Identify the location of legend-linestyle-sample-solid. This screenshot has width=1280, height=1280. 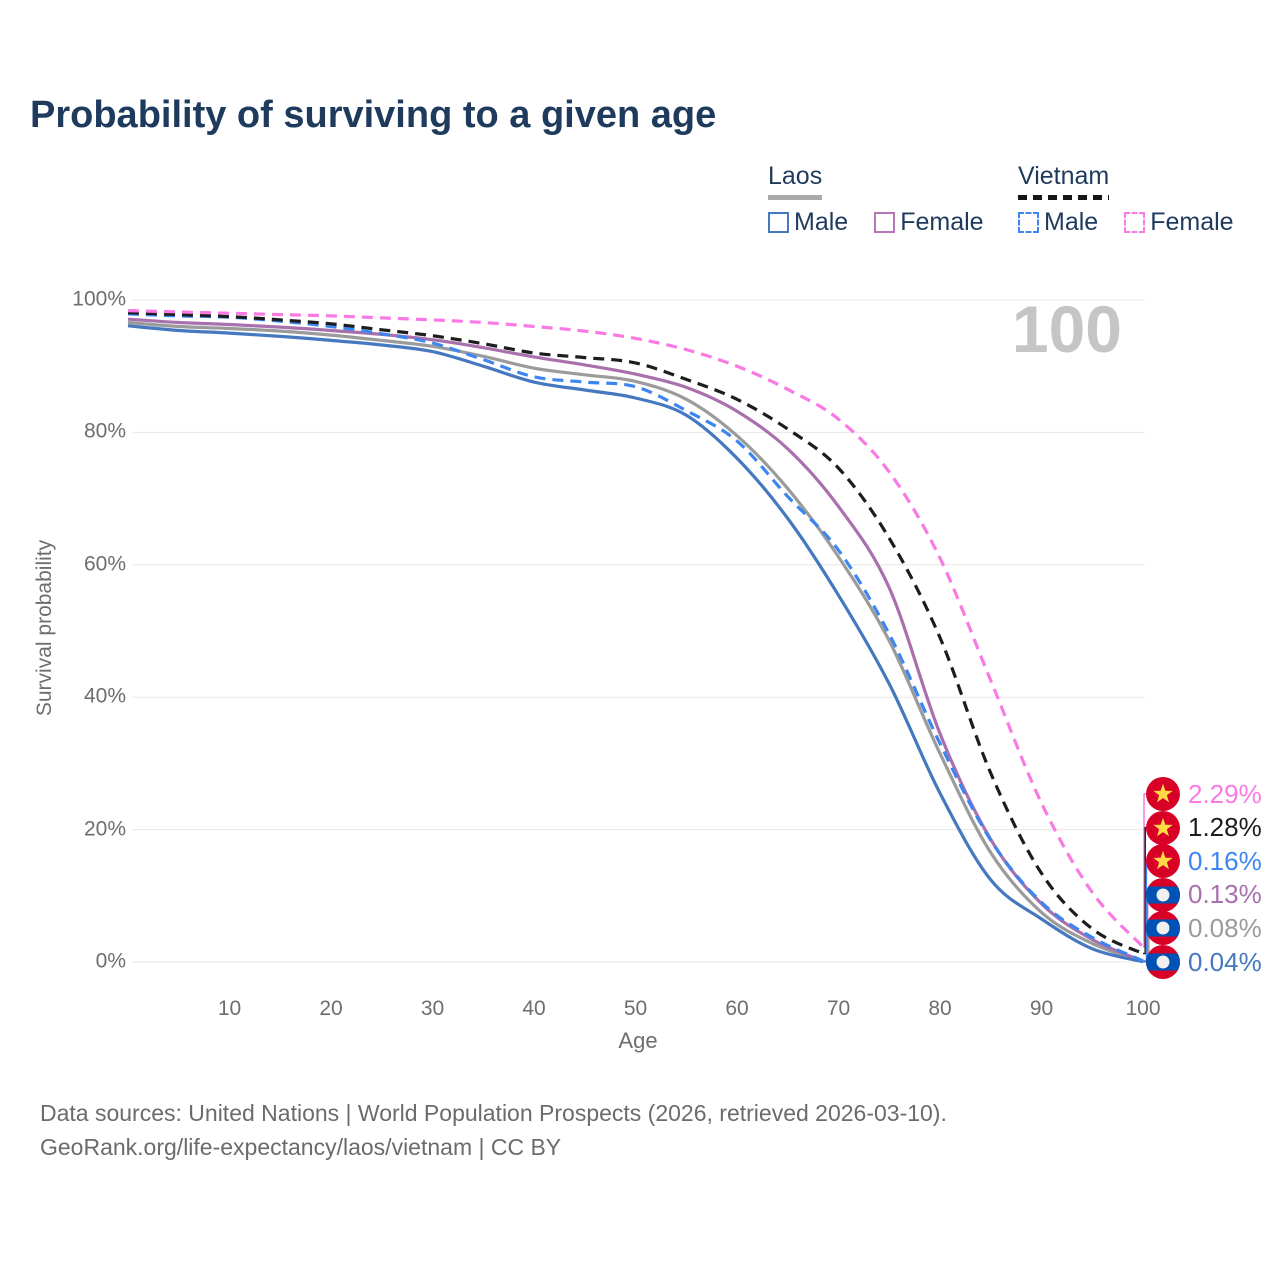
(795, 197).